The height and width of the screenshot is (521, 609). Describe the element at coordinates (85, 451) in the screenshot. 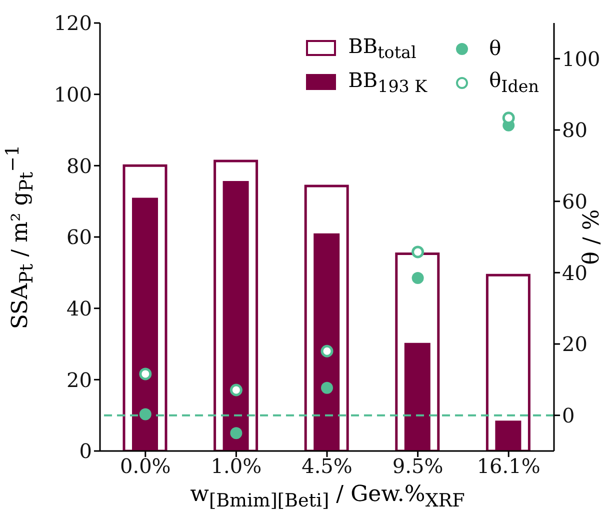

I see `y-tick-label: 0` at that location.